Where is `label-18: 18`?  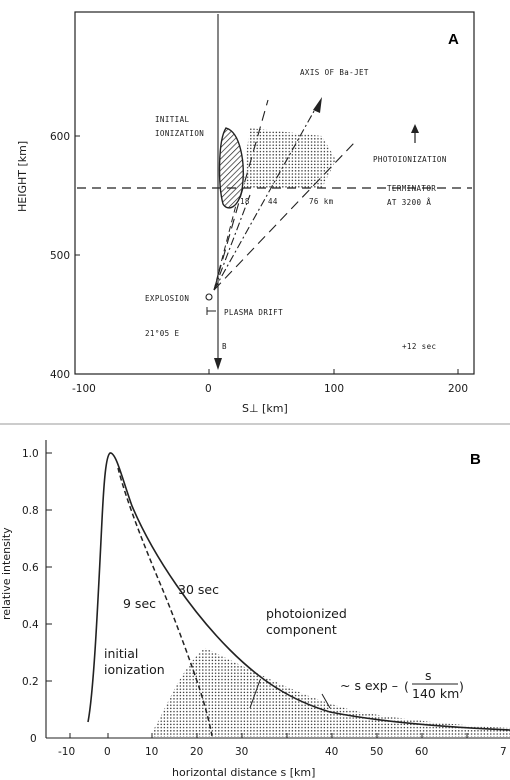 label-18: 18 is located at coordinates (245, 201).